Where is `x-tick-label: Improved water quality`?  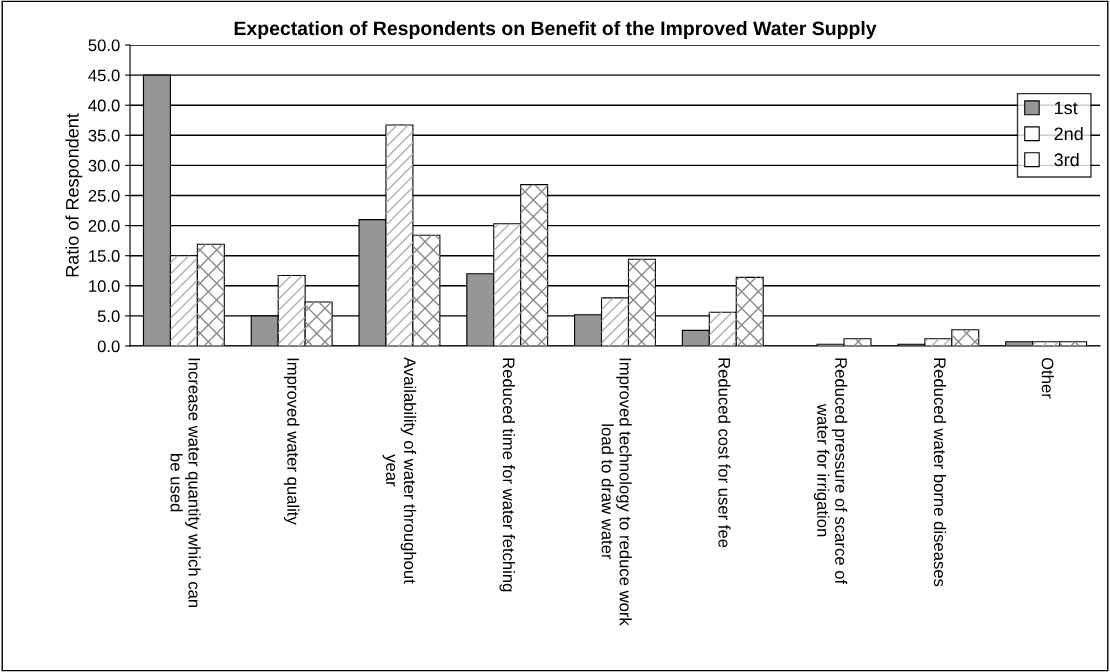
x-tick-label: Improved water quality is located at coordinates (291, 441).